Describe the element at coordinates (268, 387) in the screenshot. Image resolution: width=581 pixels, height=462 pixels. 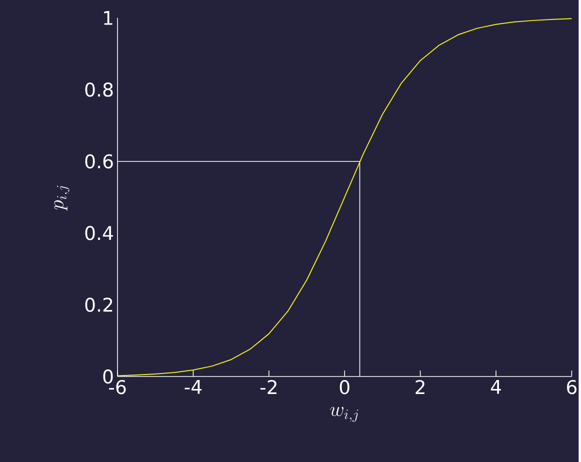
I see `x-tick-label: -2` at that location.